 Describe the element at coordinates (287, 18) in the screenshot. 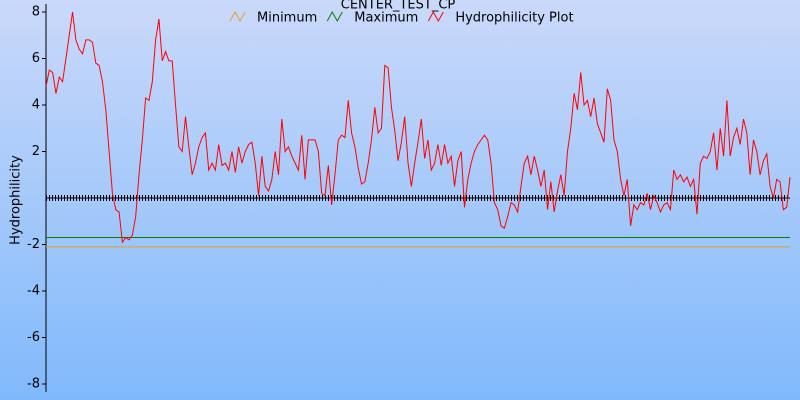

I see `legend-label: Minimum` at that location.